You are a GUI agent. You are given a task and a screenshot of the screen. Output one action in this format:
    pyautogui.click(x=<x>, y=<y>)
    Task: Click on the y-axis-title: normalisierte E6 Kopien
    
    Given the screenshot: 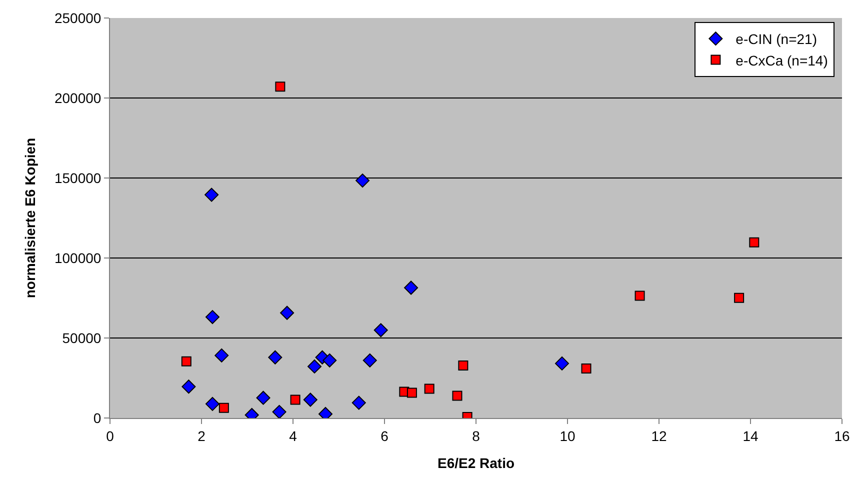 What is the action you would take?
    pyautogui.click(x=30, y=218)
    